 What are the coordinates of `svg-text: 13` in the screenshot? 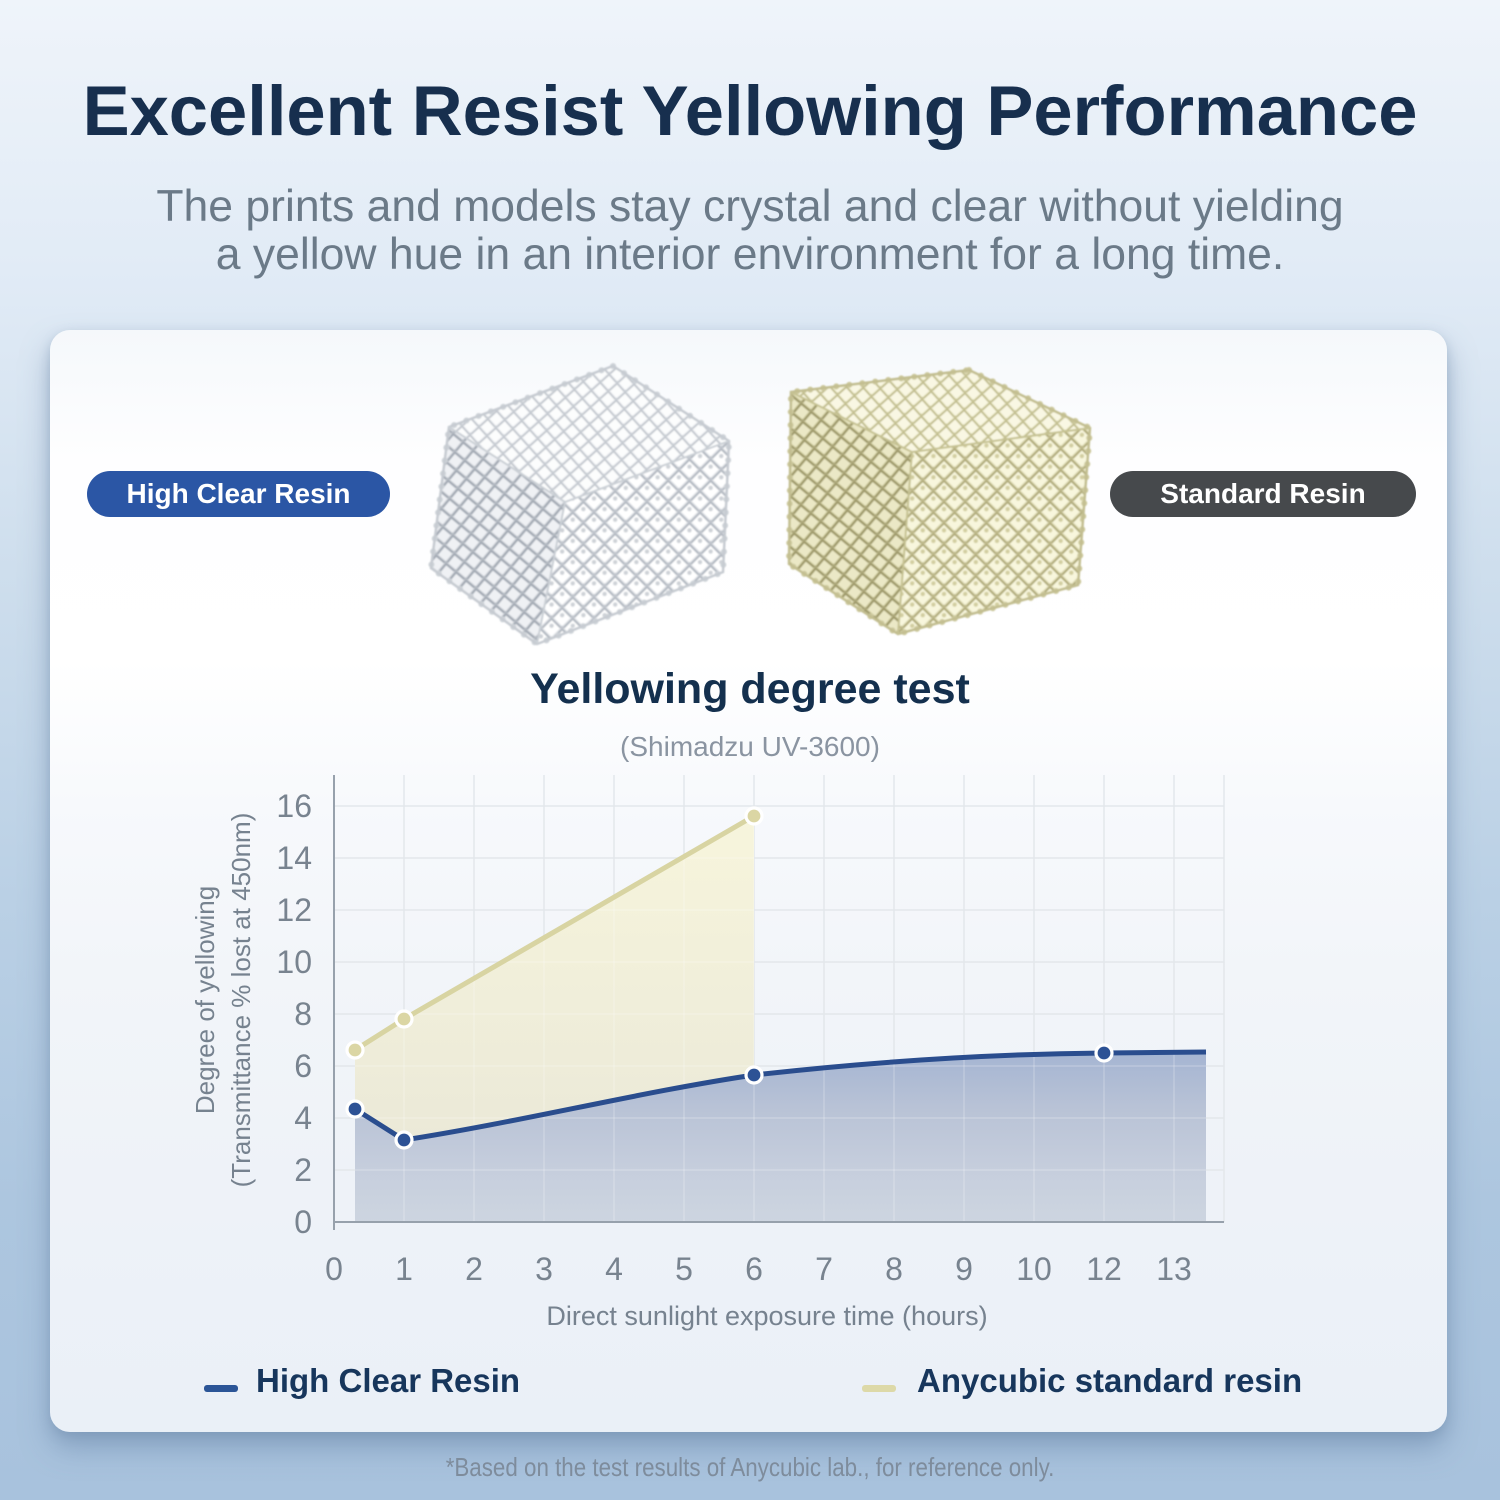 It's located at (1174, 1269).